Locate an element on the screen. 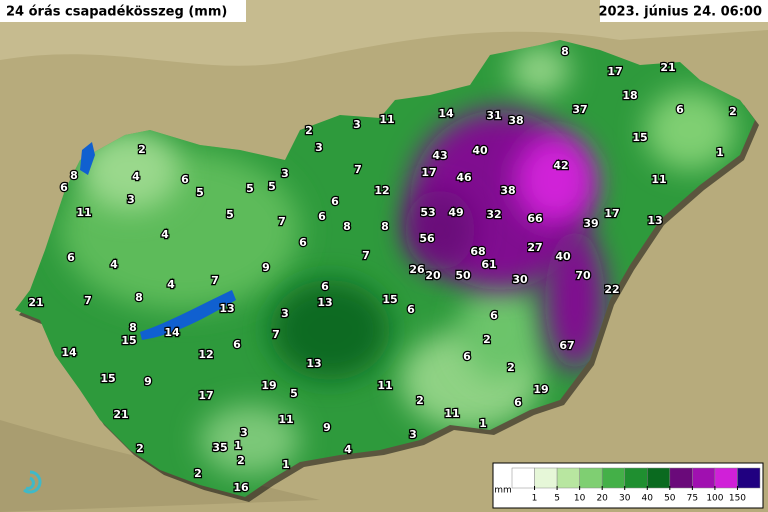 This screenshot has width=768, height=512. station-value: 26 is located at coordinates (417, 269).